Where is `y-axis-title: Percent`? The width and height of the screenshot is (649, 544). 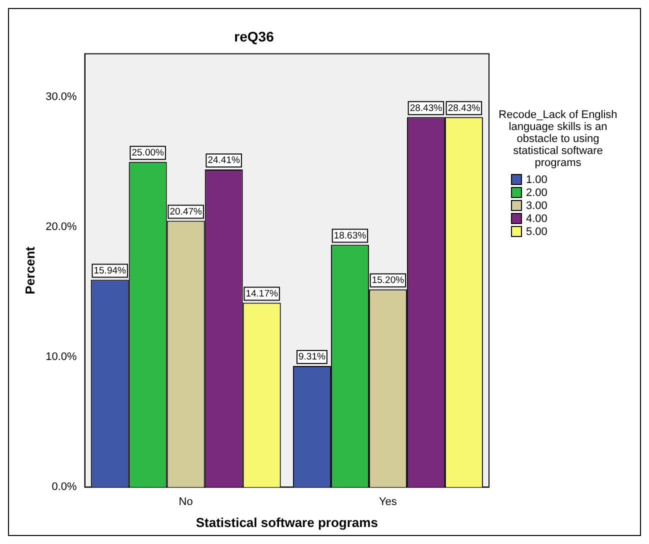
y-axis-title: Percent is located at coordinates (30, 270).